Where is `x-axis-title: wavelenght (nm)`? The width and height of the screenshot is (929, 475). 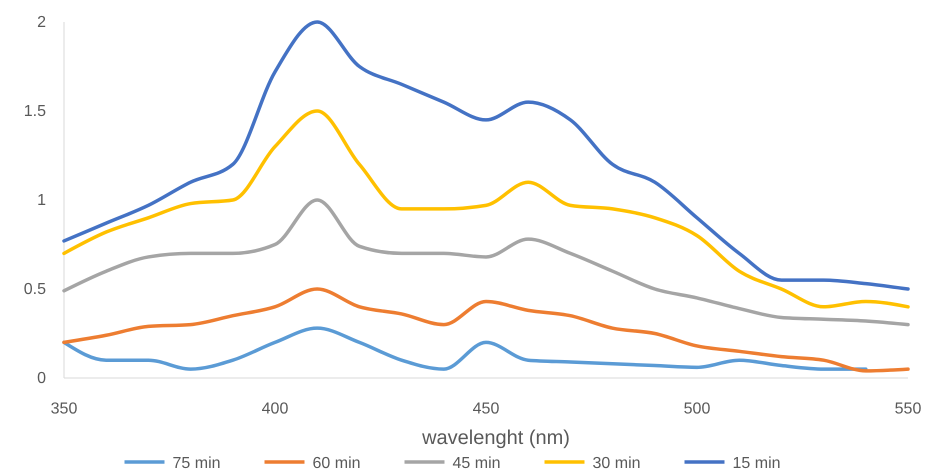
x-axis-title: wavelenght (nm) is located at coordinates (495, 438).